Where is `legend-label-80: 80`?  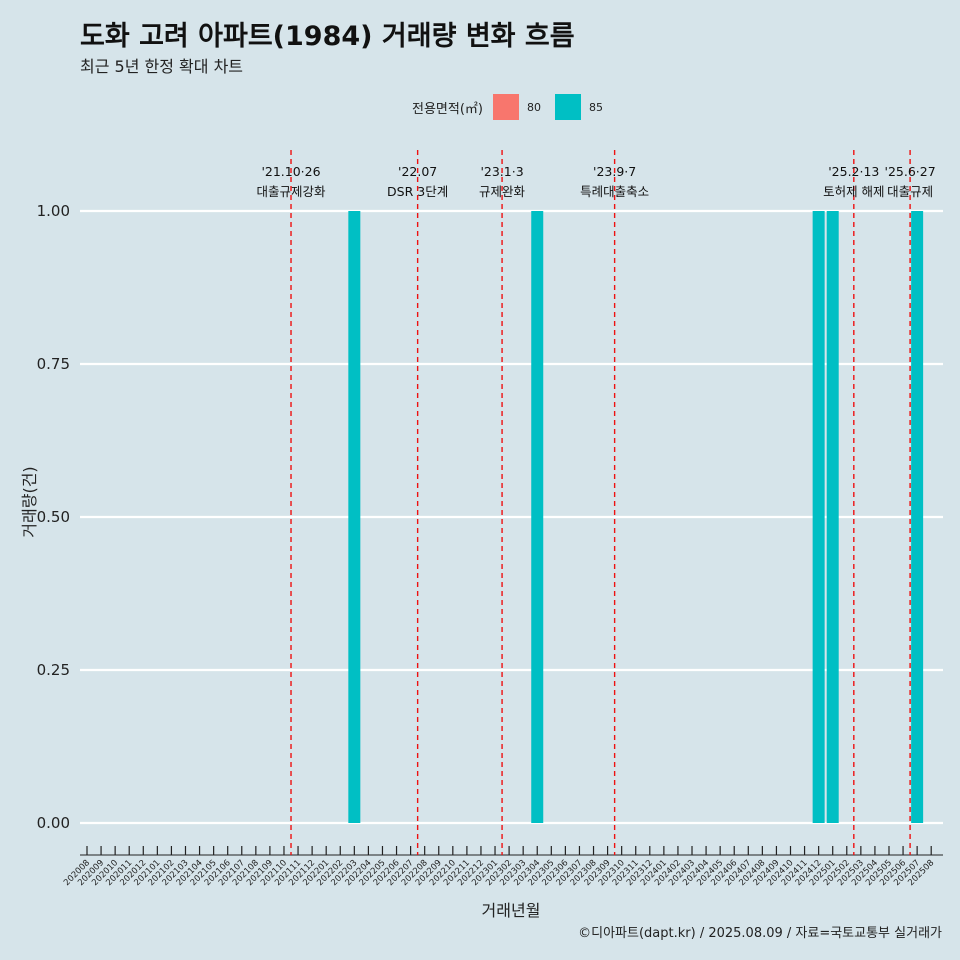 legend-label-80: 80 is located at coordinates (533, 107).